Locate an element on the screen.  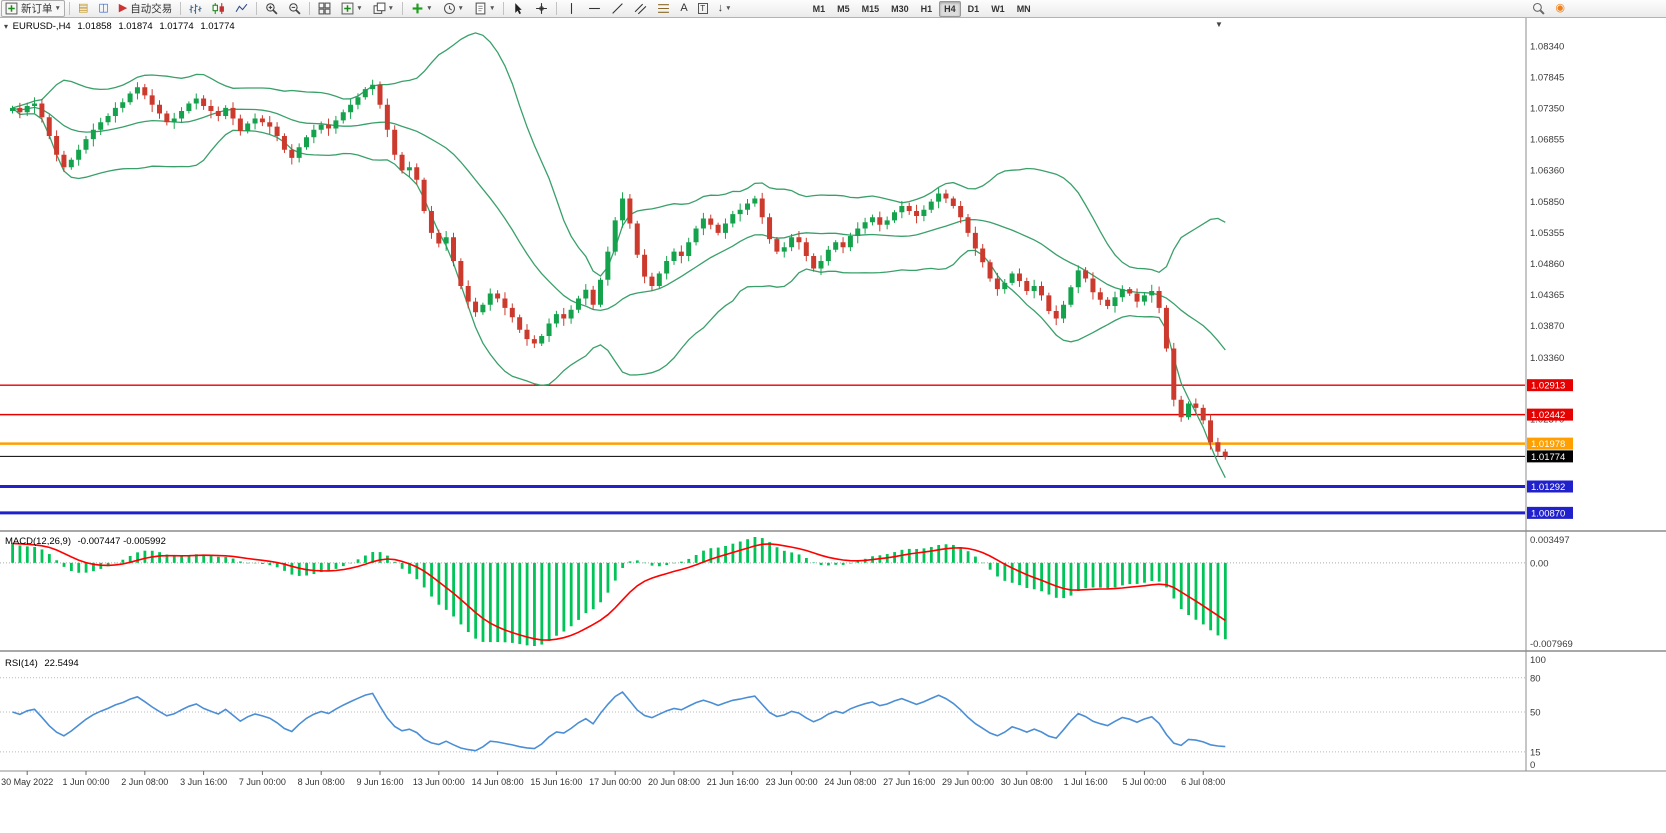
cursor-button is located at coordinates (518, 8).